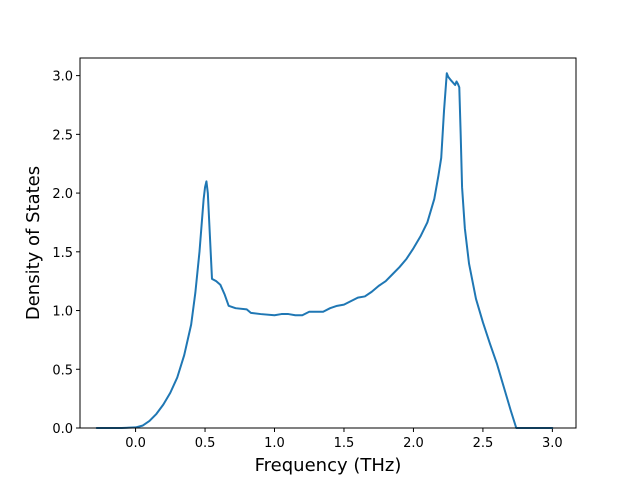 This screenshot has height=484, width=640. Describe the element at coordinates (33, 243) in the screenshot. I see `y-axis-label: Density of States` at that location.